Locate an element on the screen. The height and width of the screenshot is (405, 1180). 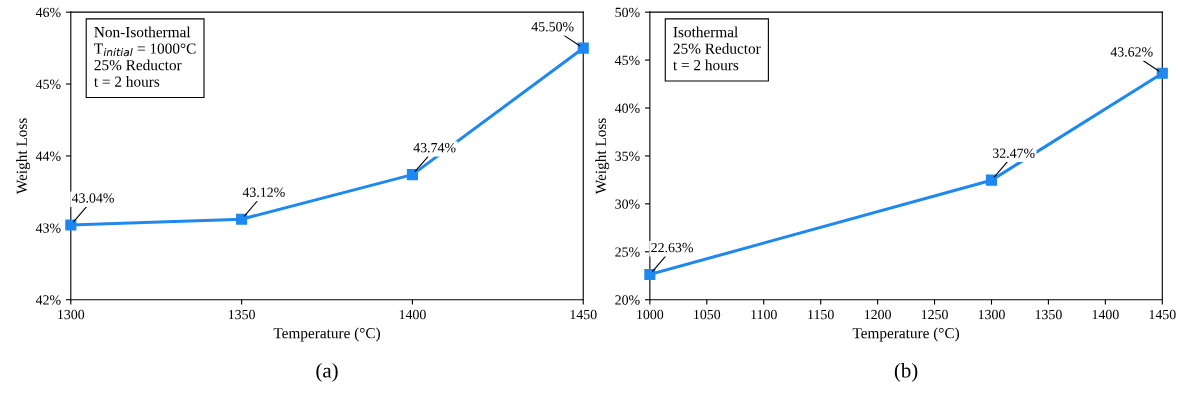
annotation: Isothermal 25% Reductor t = 2 hours is located at coordinates (717, 48).